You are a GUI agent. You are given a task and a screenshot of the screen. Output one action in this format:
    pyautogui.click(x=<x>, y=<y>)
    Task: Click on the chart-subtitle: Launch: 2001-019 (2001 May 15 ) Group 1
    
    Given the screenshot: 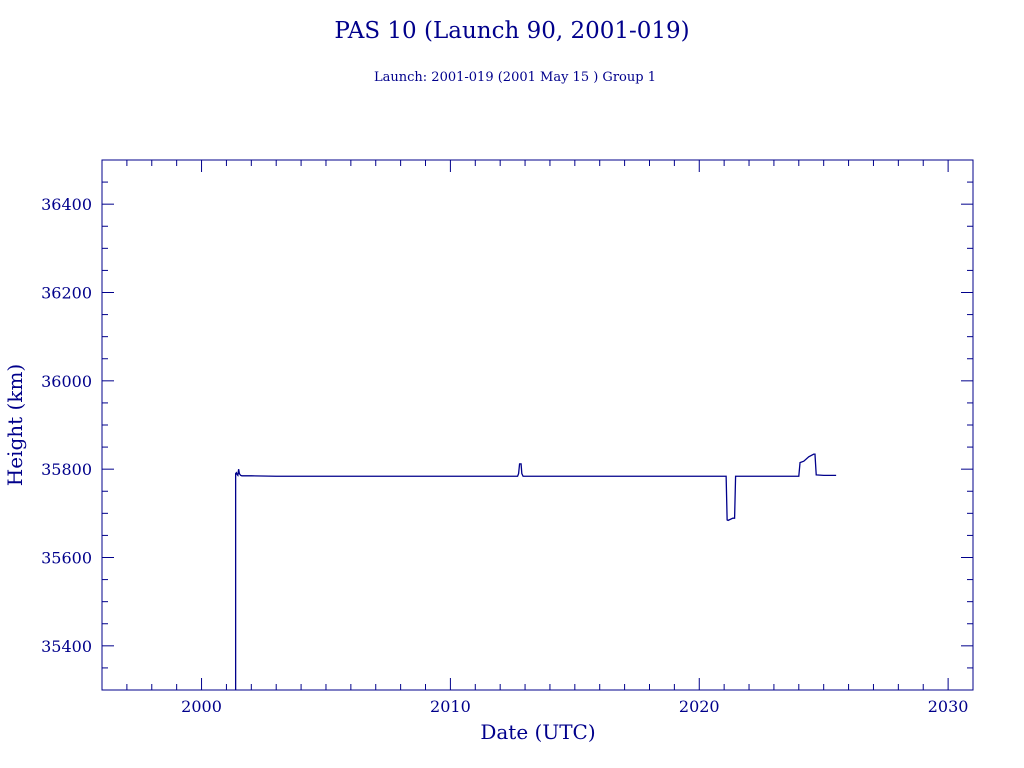 What is the action you would take?
    pyautogui.click(x=515, y=77)
    